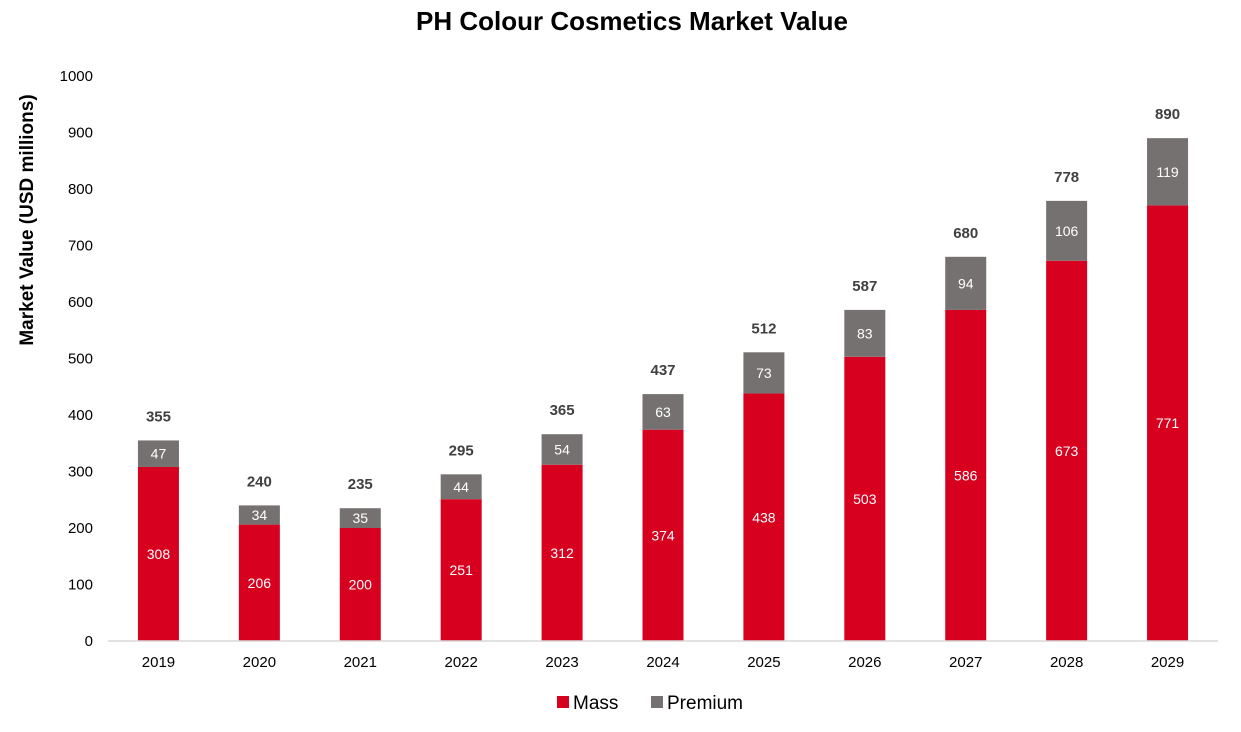  I want to click on data-label-premium: 73, so click(764, 373).